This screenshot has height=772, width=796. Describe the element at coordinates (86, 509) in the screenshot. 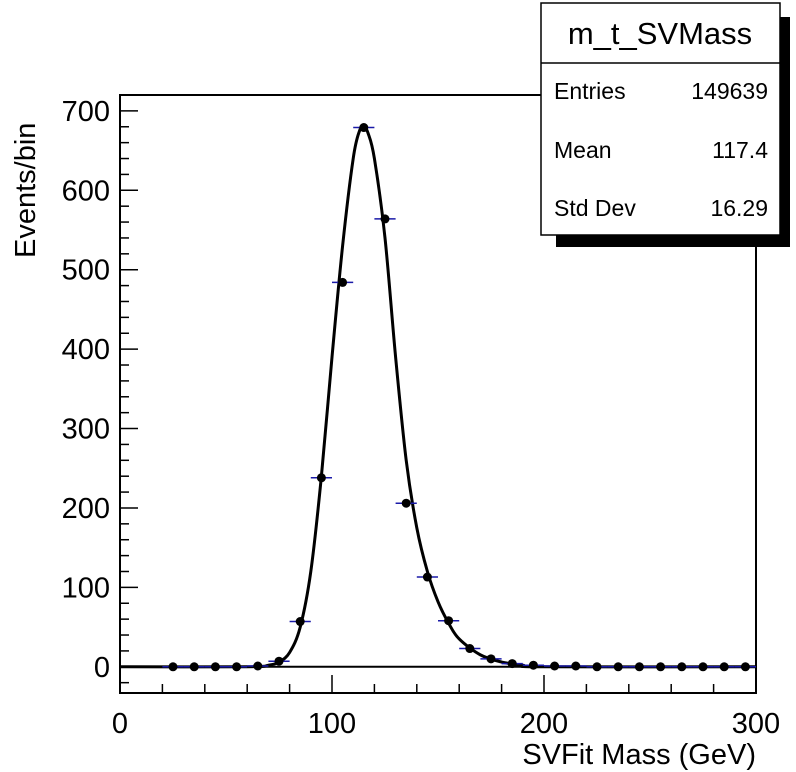

I see `y-tick-label: 200` at that location.